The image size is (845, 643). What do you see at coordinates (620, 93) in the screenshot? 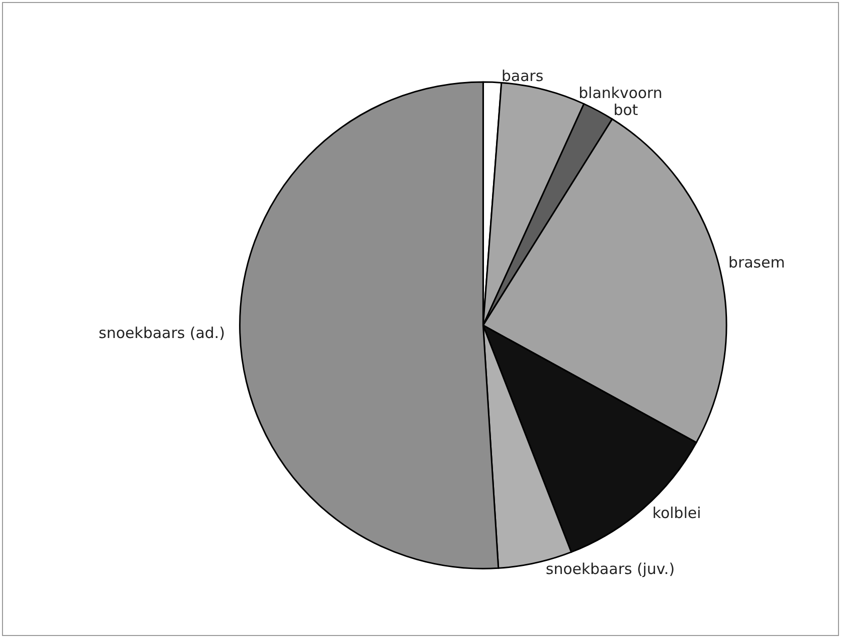
I see `slice-label: blankvoorn` at bounding box center [620, 93].